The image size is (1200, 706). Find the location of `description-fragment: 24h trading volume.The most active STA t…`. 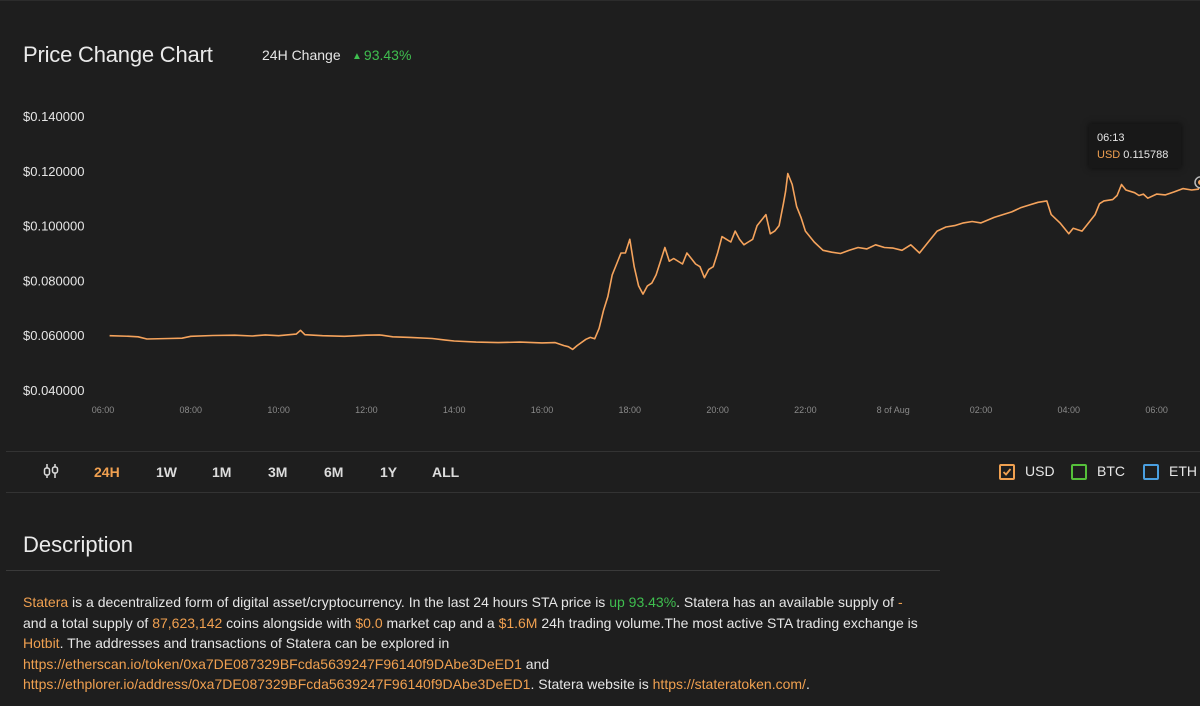

description-fragment: 24h trading volume.The most active STA t… is located at coordinates (727, 622).